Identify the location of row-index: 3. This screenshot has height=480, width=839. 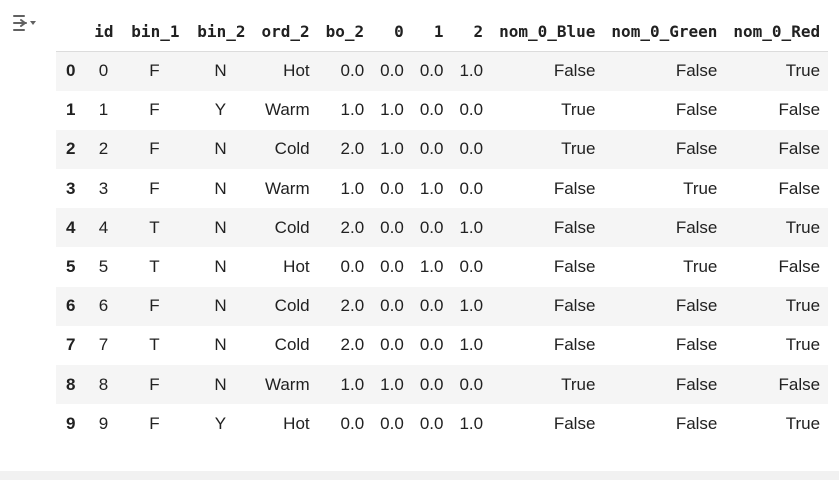
(71, 188).